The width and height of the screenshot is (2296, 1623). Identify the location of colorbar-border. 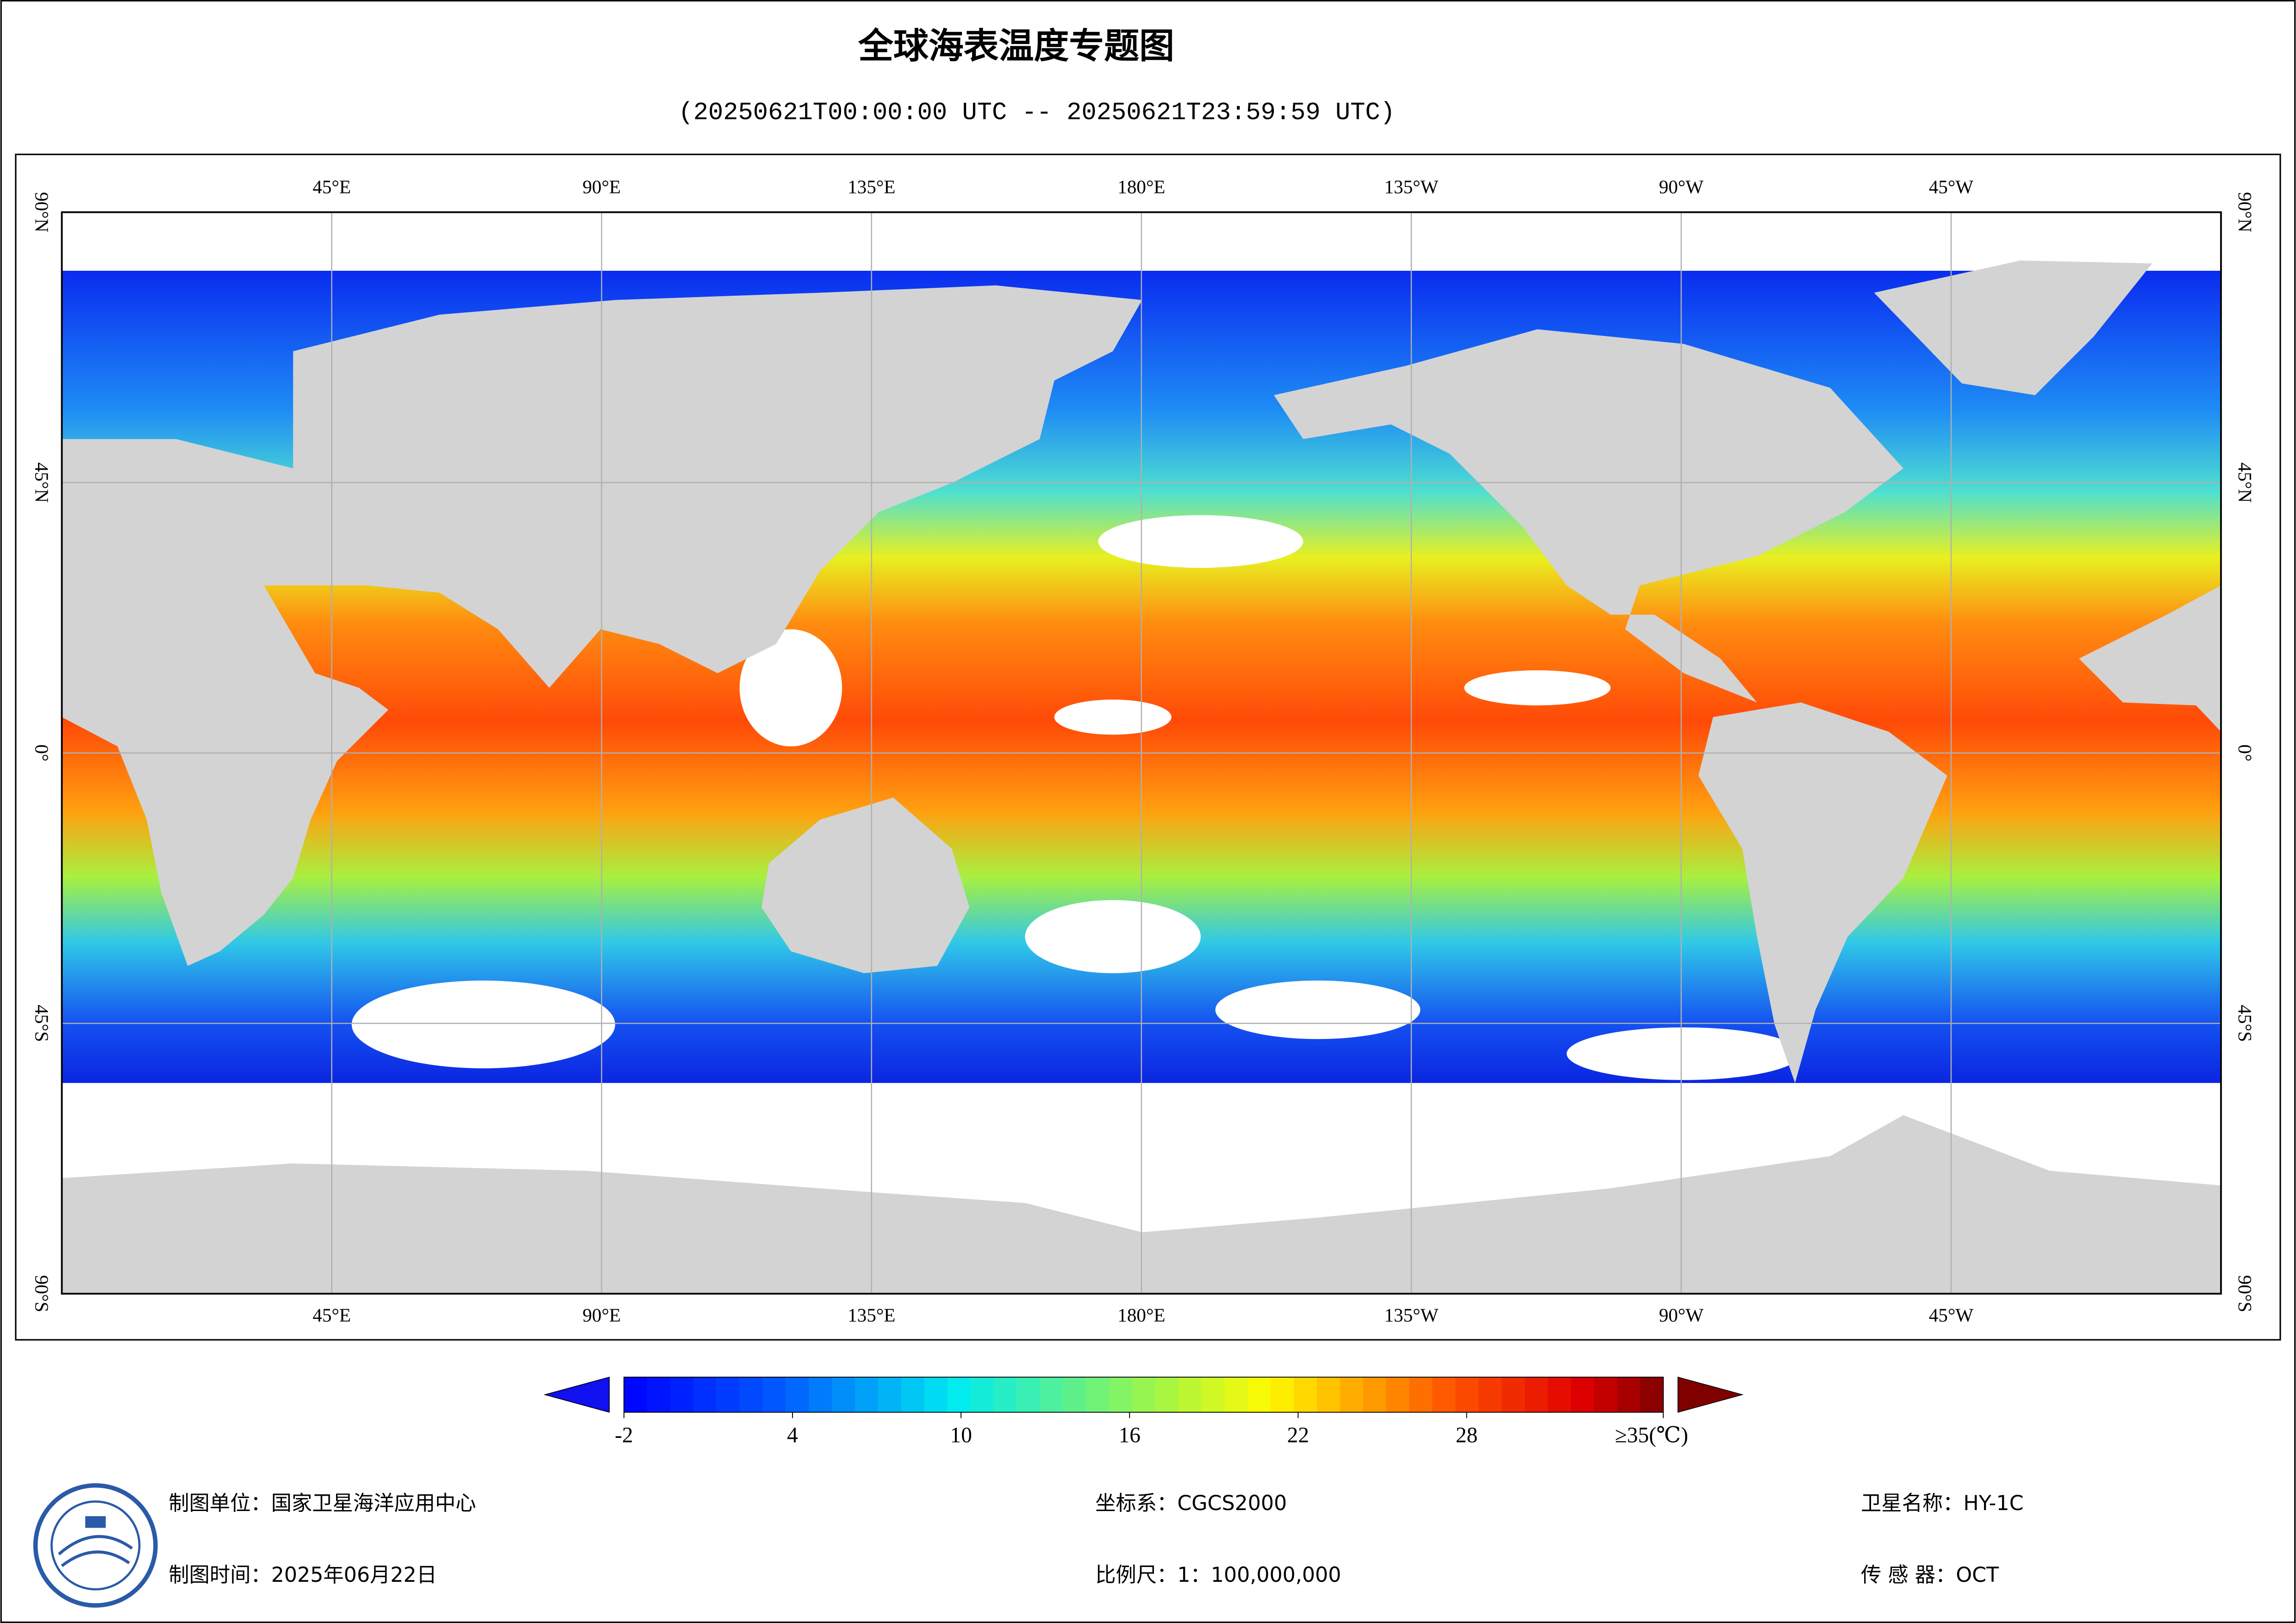
(1143, 1394).